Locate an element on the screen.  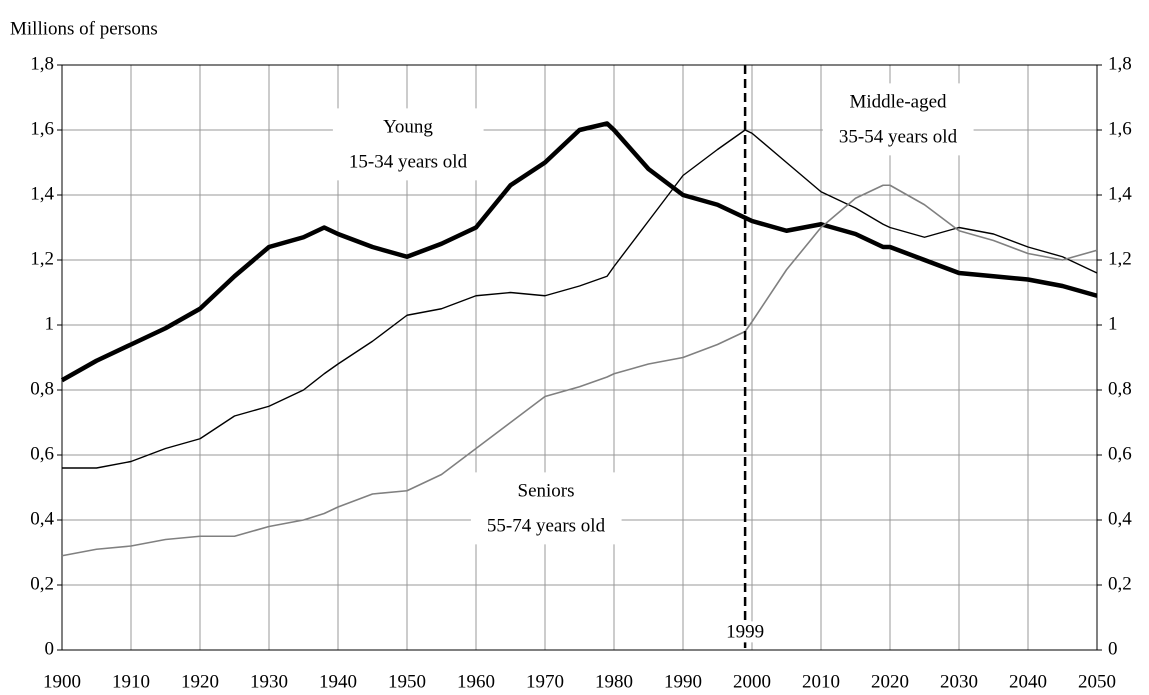
x-tick-label: 1960 is located at coordinates (476, 681).